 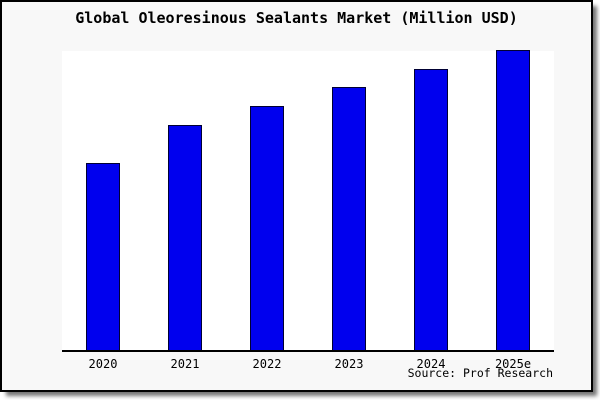 What do you see at coordinates (480, 373) in the screenshot?
I see `source-label: Source: Prof Research` at bounding box center [480, 373].